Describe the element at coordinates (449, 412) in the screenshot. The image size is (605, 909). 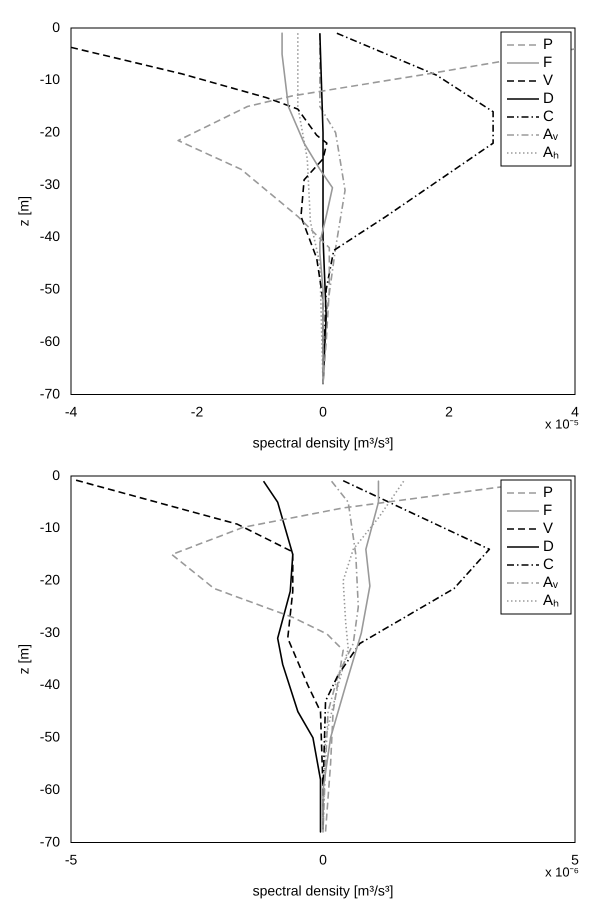
I see `x-tick-label: 2` at that location.